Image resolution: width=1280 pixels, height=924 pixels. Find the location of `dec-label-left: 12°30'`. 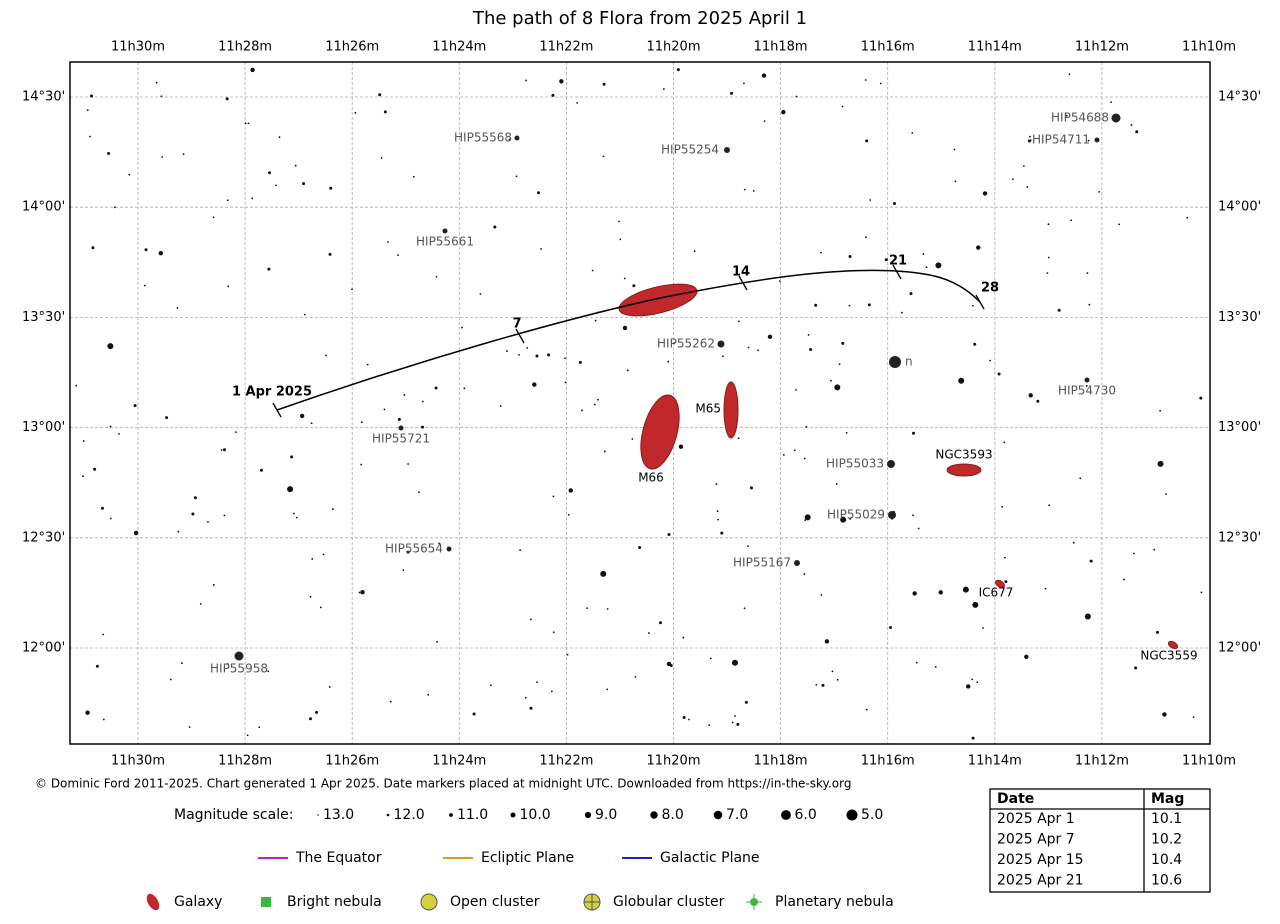

dec-label-left: 12°30' is located at coordinates (43, 537).